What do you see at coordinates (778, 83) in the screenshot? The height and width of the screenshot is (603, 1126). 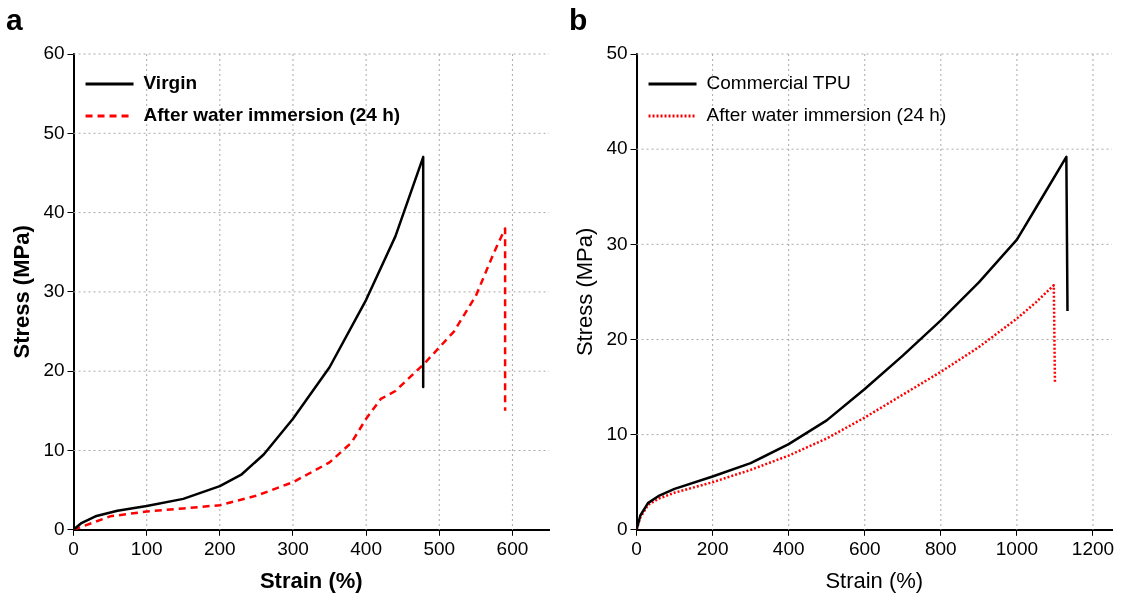 I see `legend-label: Commercial TPU` at bounding box center [778, 83].